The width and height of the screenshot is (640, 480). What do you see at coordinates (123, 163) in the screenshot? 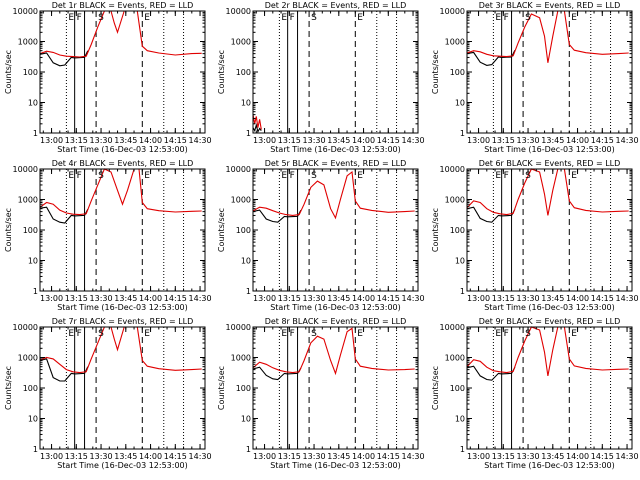
I see `panel-title: Det 4r BLACK = Events, RED = LLD` at bounding box center [123, 163].